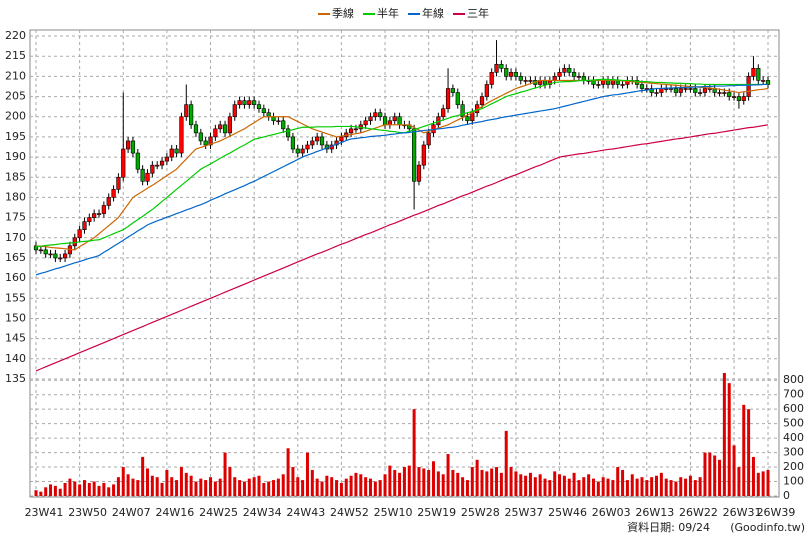 This screenshot has height=544, width=808. Describe the element at coordinates (793, 481) in the screenshot. I see `y2-tick-label: 100` at that location.